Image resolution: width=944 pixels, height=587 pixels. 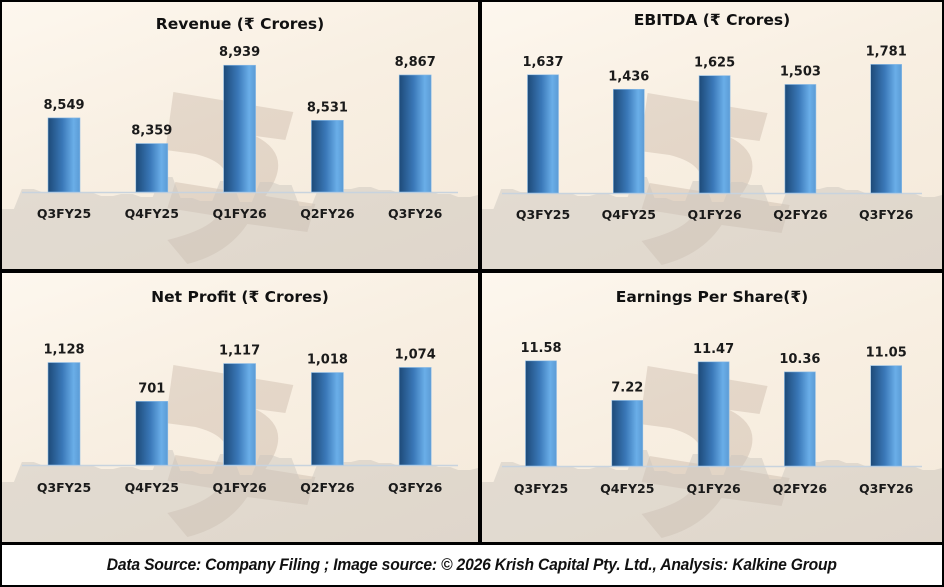 What do you see at coordinates (63, 105) in the screenshot?
I see `data-label: 8,549` at bounding box center [63, 105].